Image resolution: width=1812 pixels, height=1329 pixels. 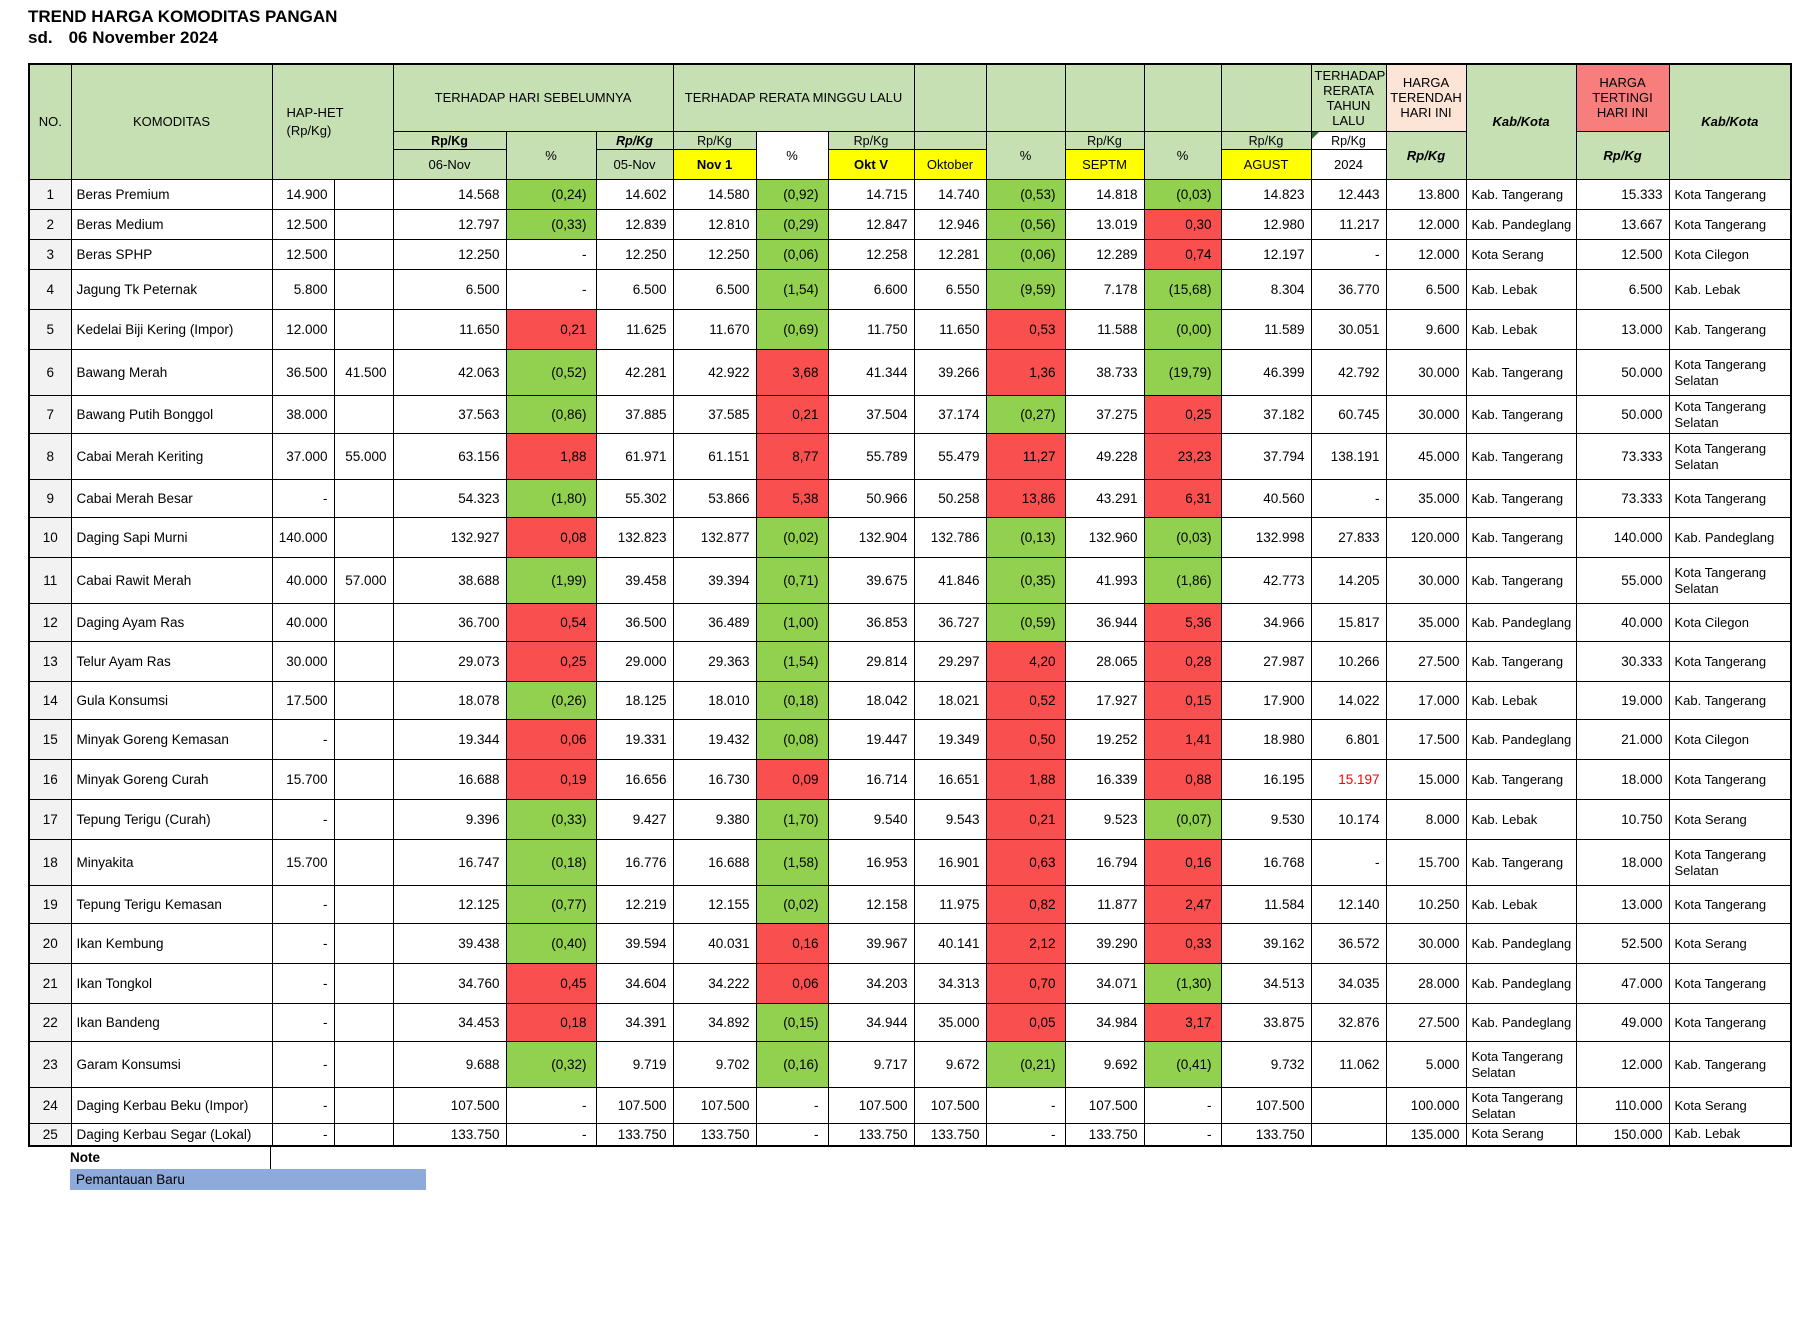 I want to click on cell-hap: 14.900, so click(x=303, y=194).